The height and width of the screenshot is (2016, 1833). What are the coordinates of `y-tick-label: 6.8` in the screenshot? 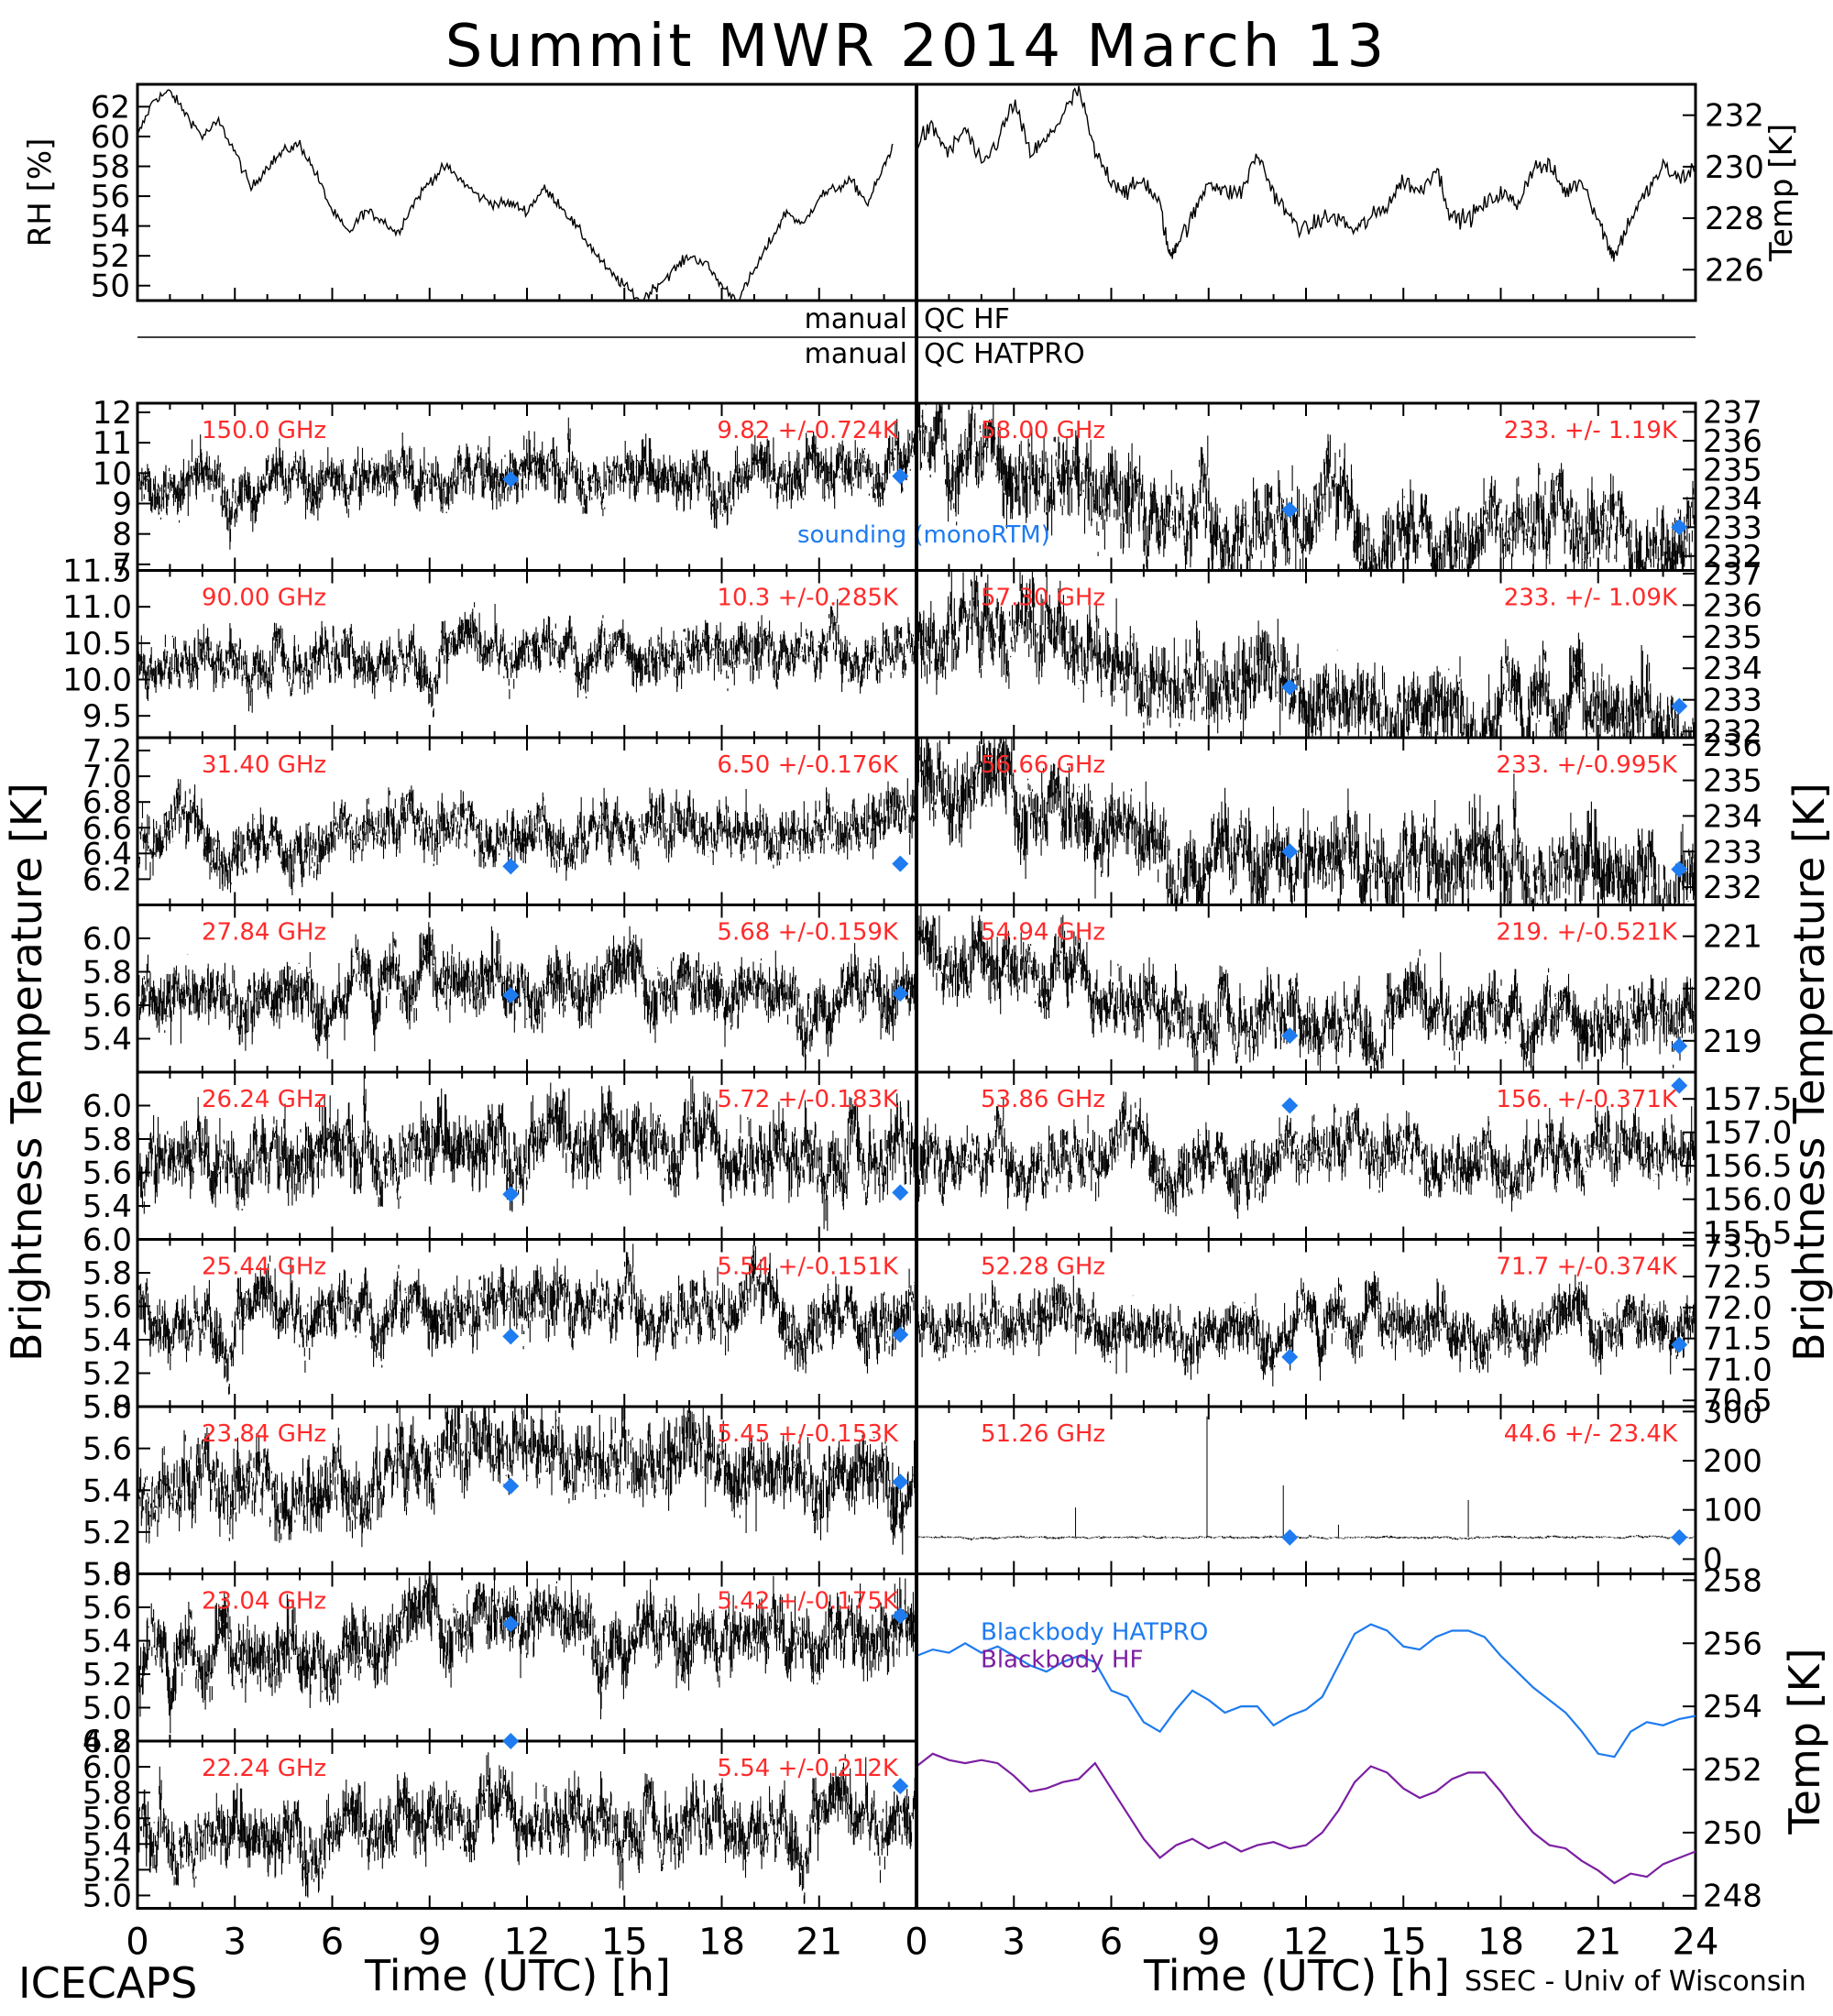 It's located at (107, 802).